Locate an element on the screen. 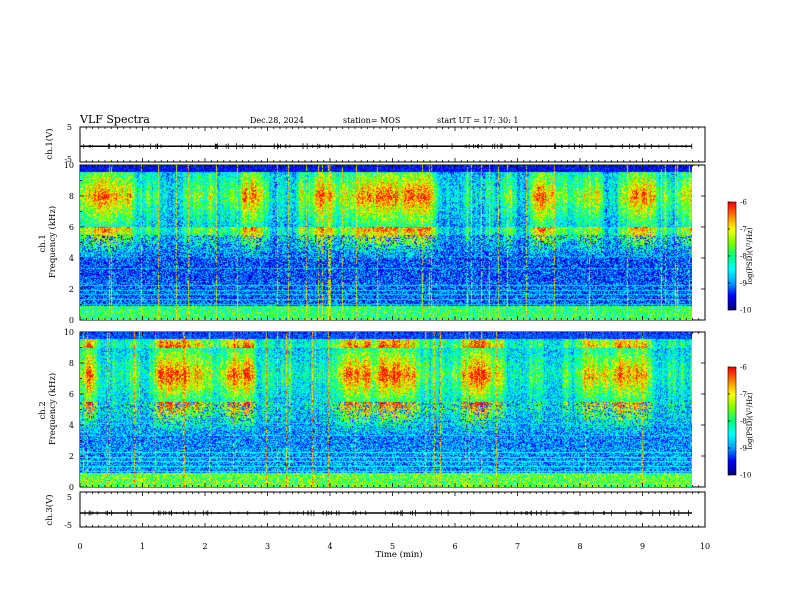  ch1-colorbar-gradient is located at coordinates (732, 256).